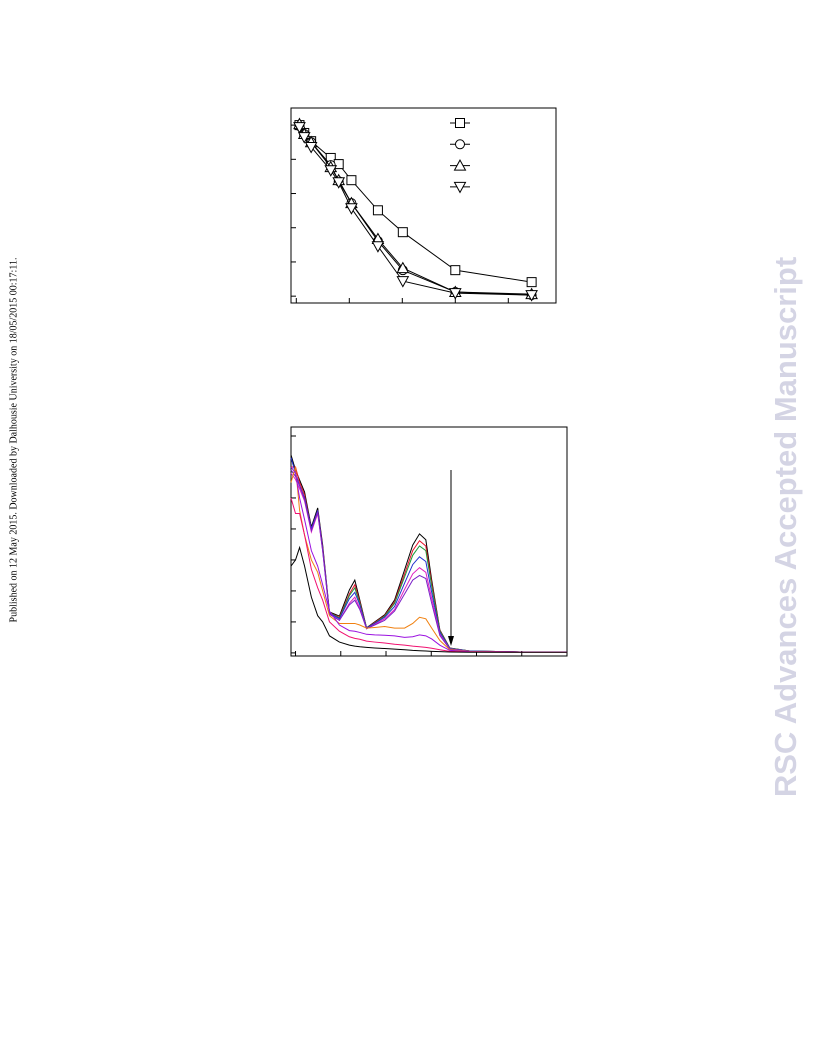 Image resolution: width=816 pixels, height=1056 pixels. I want to click on watermark: RSC Advances Accepted Manuscript, so click(785, 527).